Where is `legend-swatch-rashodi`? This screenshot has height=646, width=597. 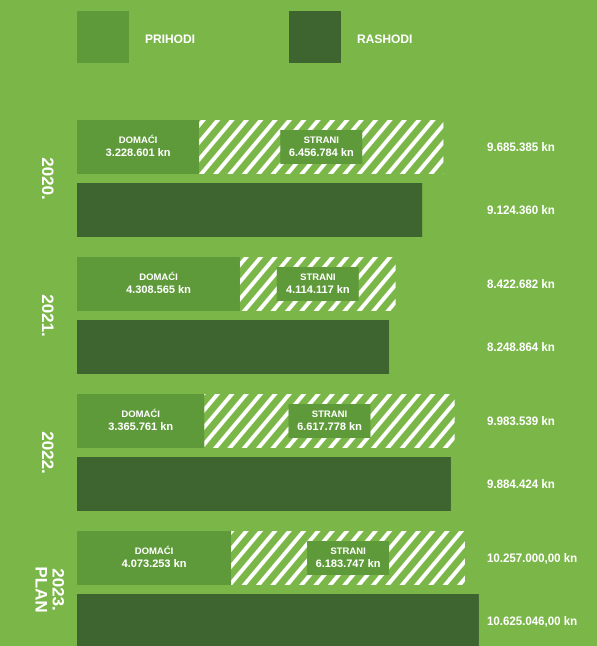
legend-swatch-rashodi is located at coordinates (315, 37).